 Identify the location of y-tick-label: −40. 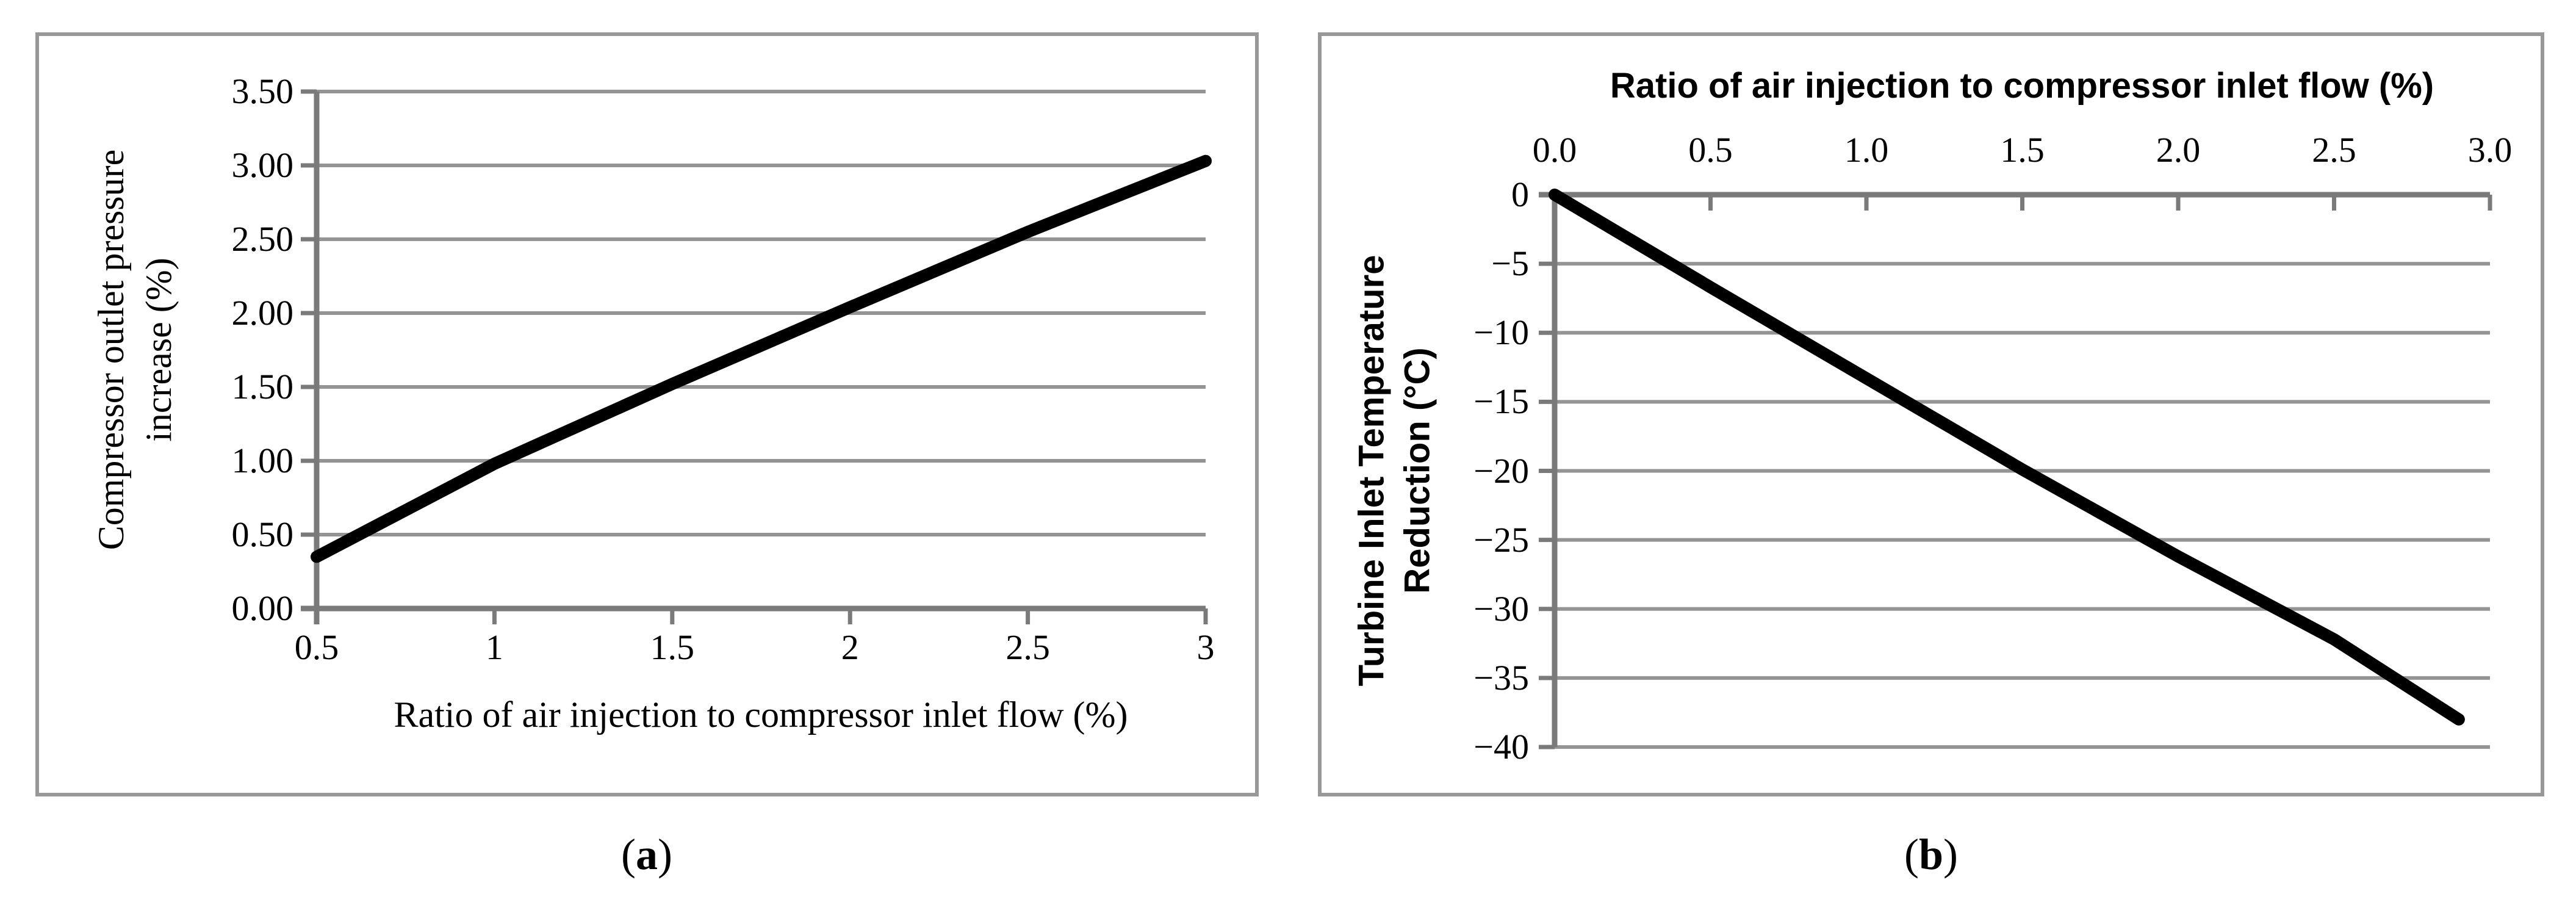
(1501, 747).